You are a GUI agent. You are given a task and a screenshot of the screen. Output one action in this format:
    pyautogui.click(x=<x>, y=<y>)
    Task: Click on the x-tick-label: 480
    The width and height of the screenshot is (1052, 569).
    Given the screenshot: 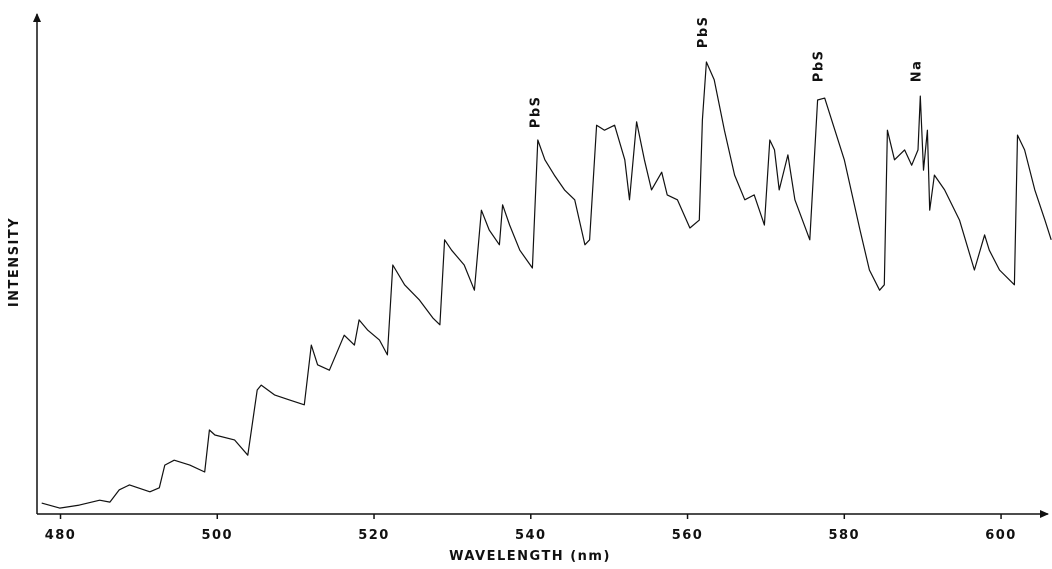 What is the action you would take?
    pyautogui.click(x=61, y=535)
    